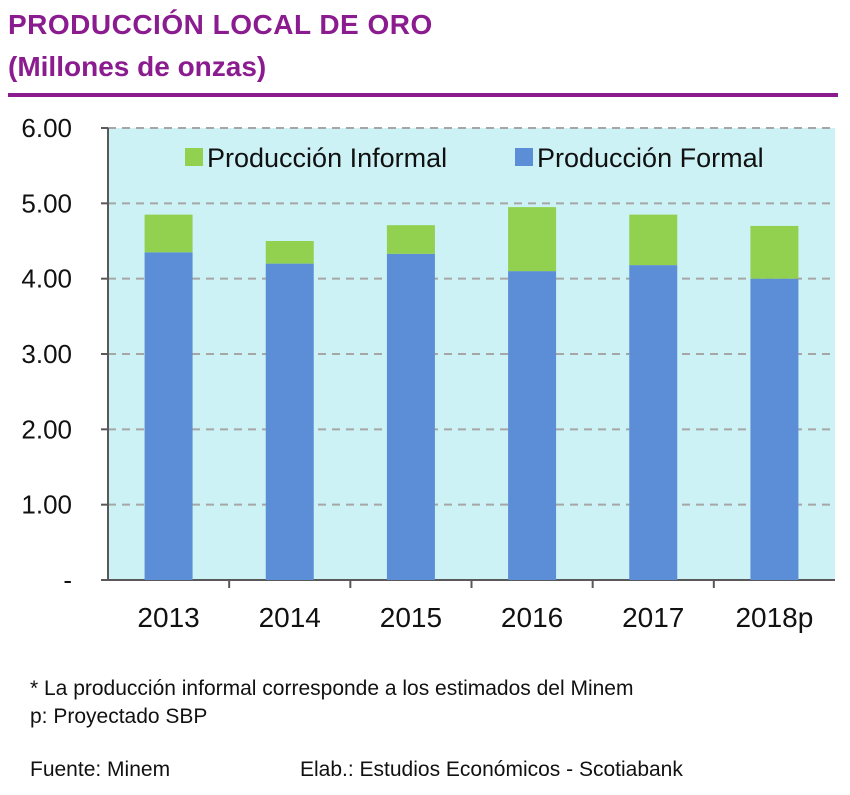 The width and height of the screenshot is (850, 795). What do you see at coordinates (653, 422) in the screenshot?
I see `bar-formal-2017` at bounding box center [653, 422].